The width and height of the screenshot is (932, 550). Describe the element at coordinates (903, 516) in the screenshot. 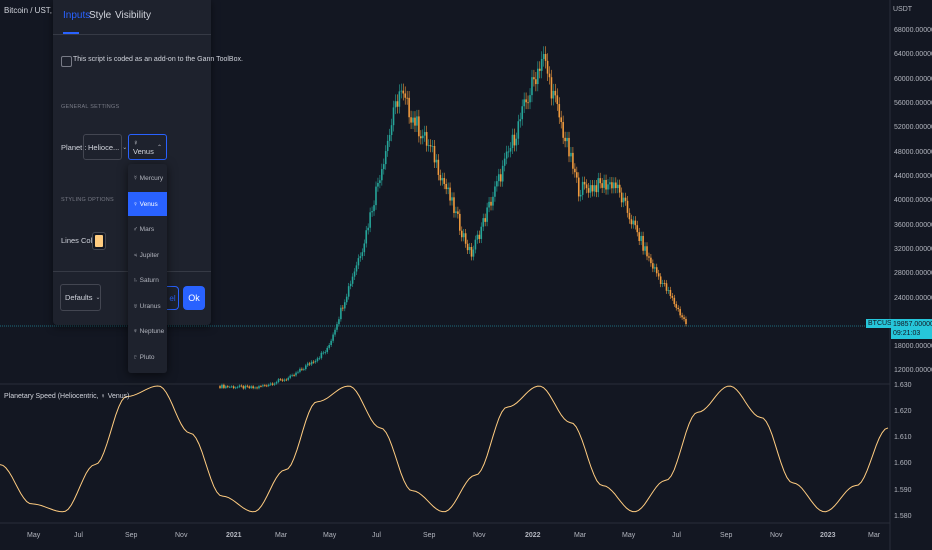

I see `indicator-tick-label: 1.580` at that location.